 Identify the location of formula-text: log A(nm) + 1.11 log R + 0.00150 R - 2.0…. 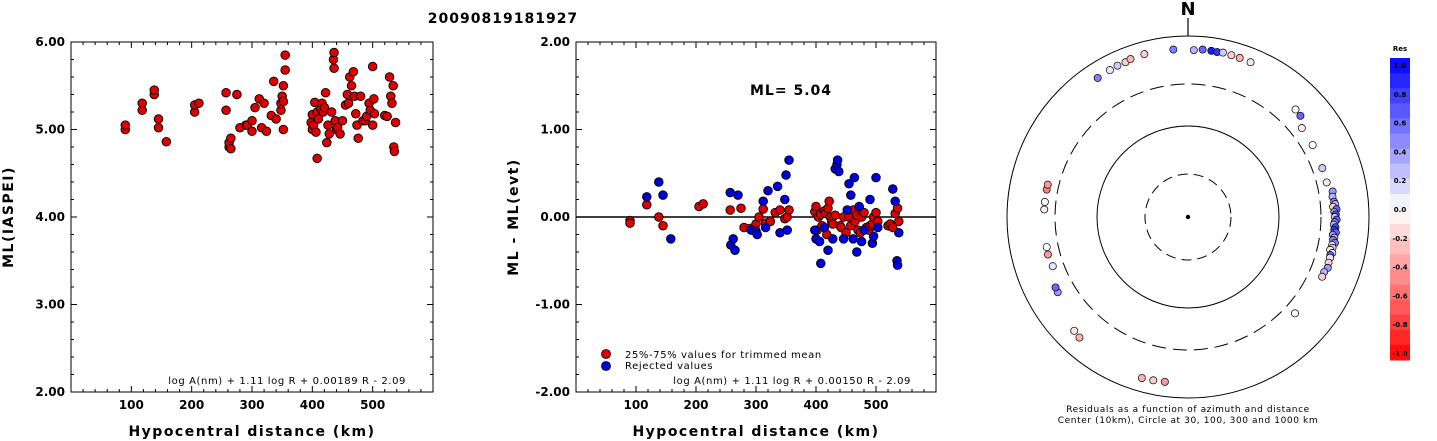
(792, 381).